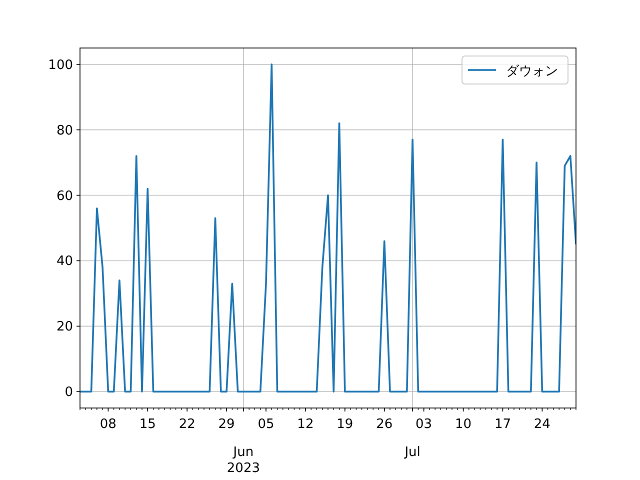  What do you see at coordinates (532, 71) in the screenshot?
I see `legend-label: ダウォン` at bounding box center [532, 71].